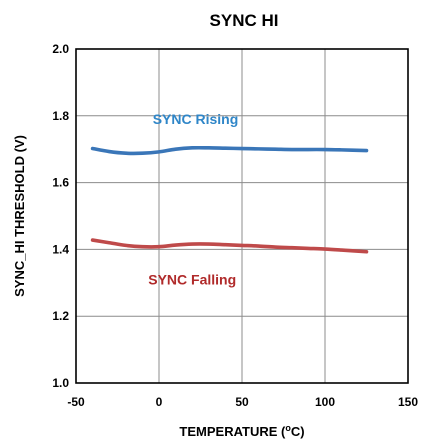 This screenshot has height=447, width=433. I want to click on x-axis-label-part-1: TEMPERATURE (, so click(232, 431).